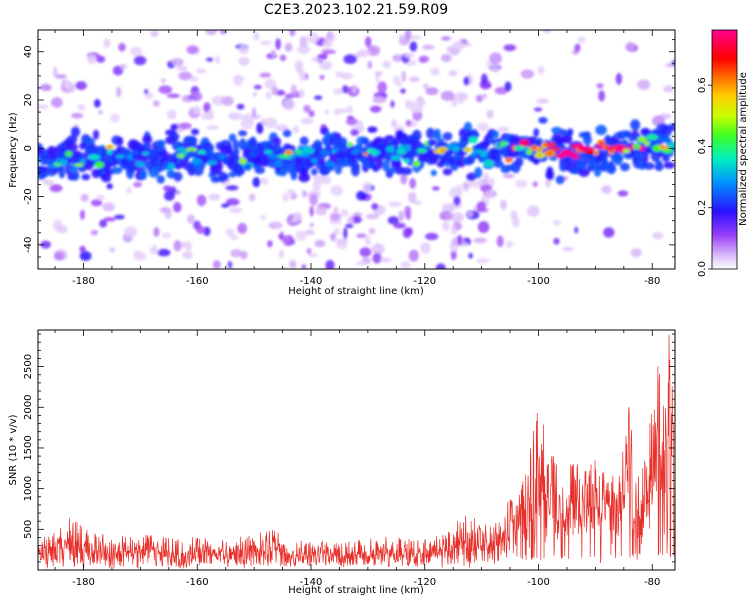 The width and height of the screenshot is (750, 600). Describe the element at coordinates (702, 146) in the screenshot. I see `colorbar-tick-label: 0.4` at that location.